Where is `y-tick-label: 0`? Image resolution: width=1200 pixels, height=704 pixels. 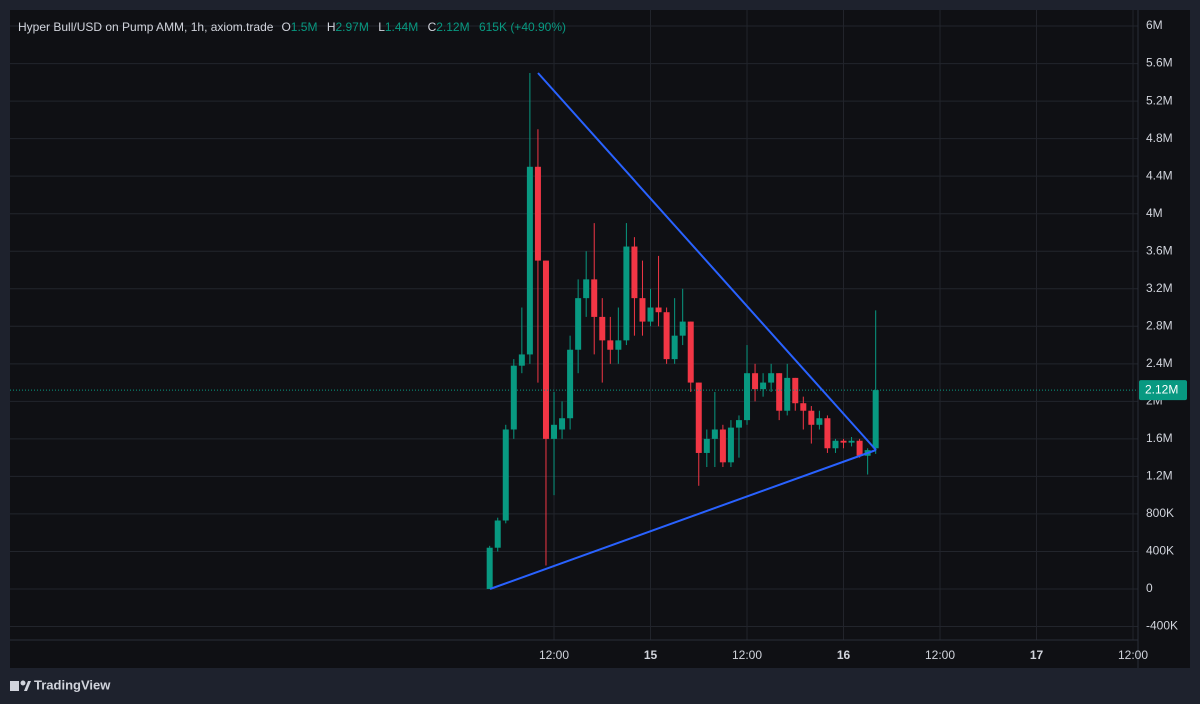
y-tick-label: 0 is located at coordinates (1149, 588).